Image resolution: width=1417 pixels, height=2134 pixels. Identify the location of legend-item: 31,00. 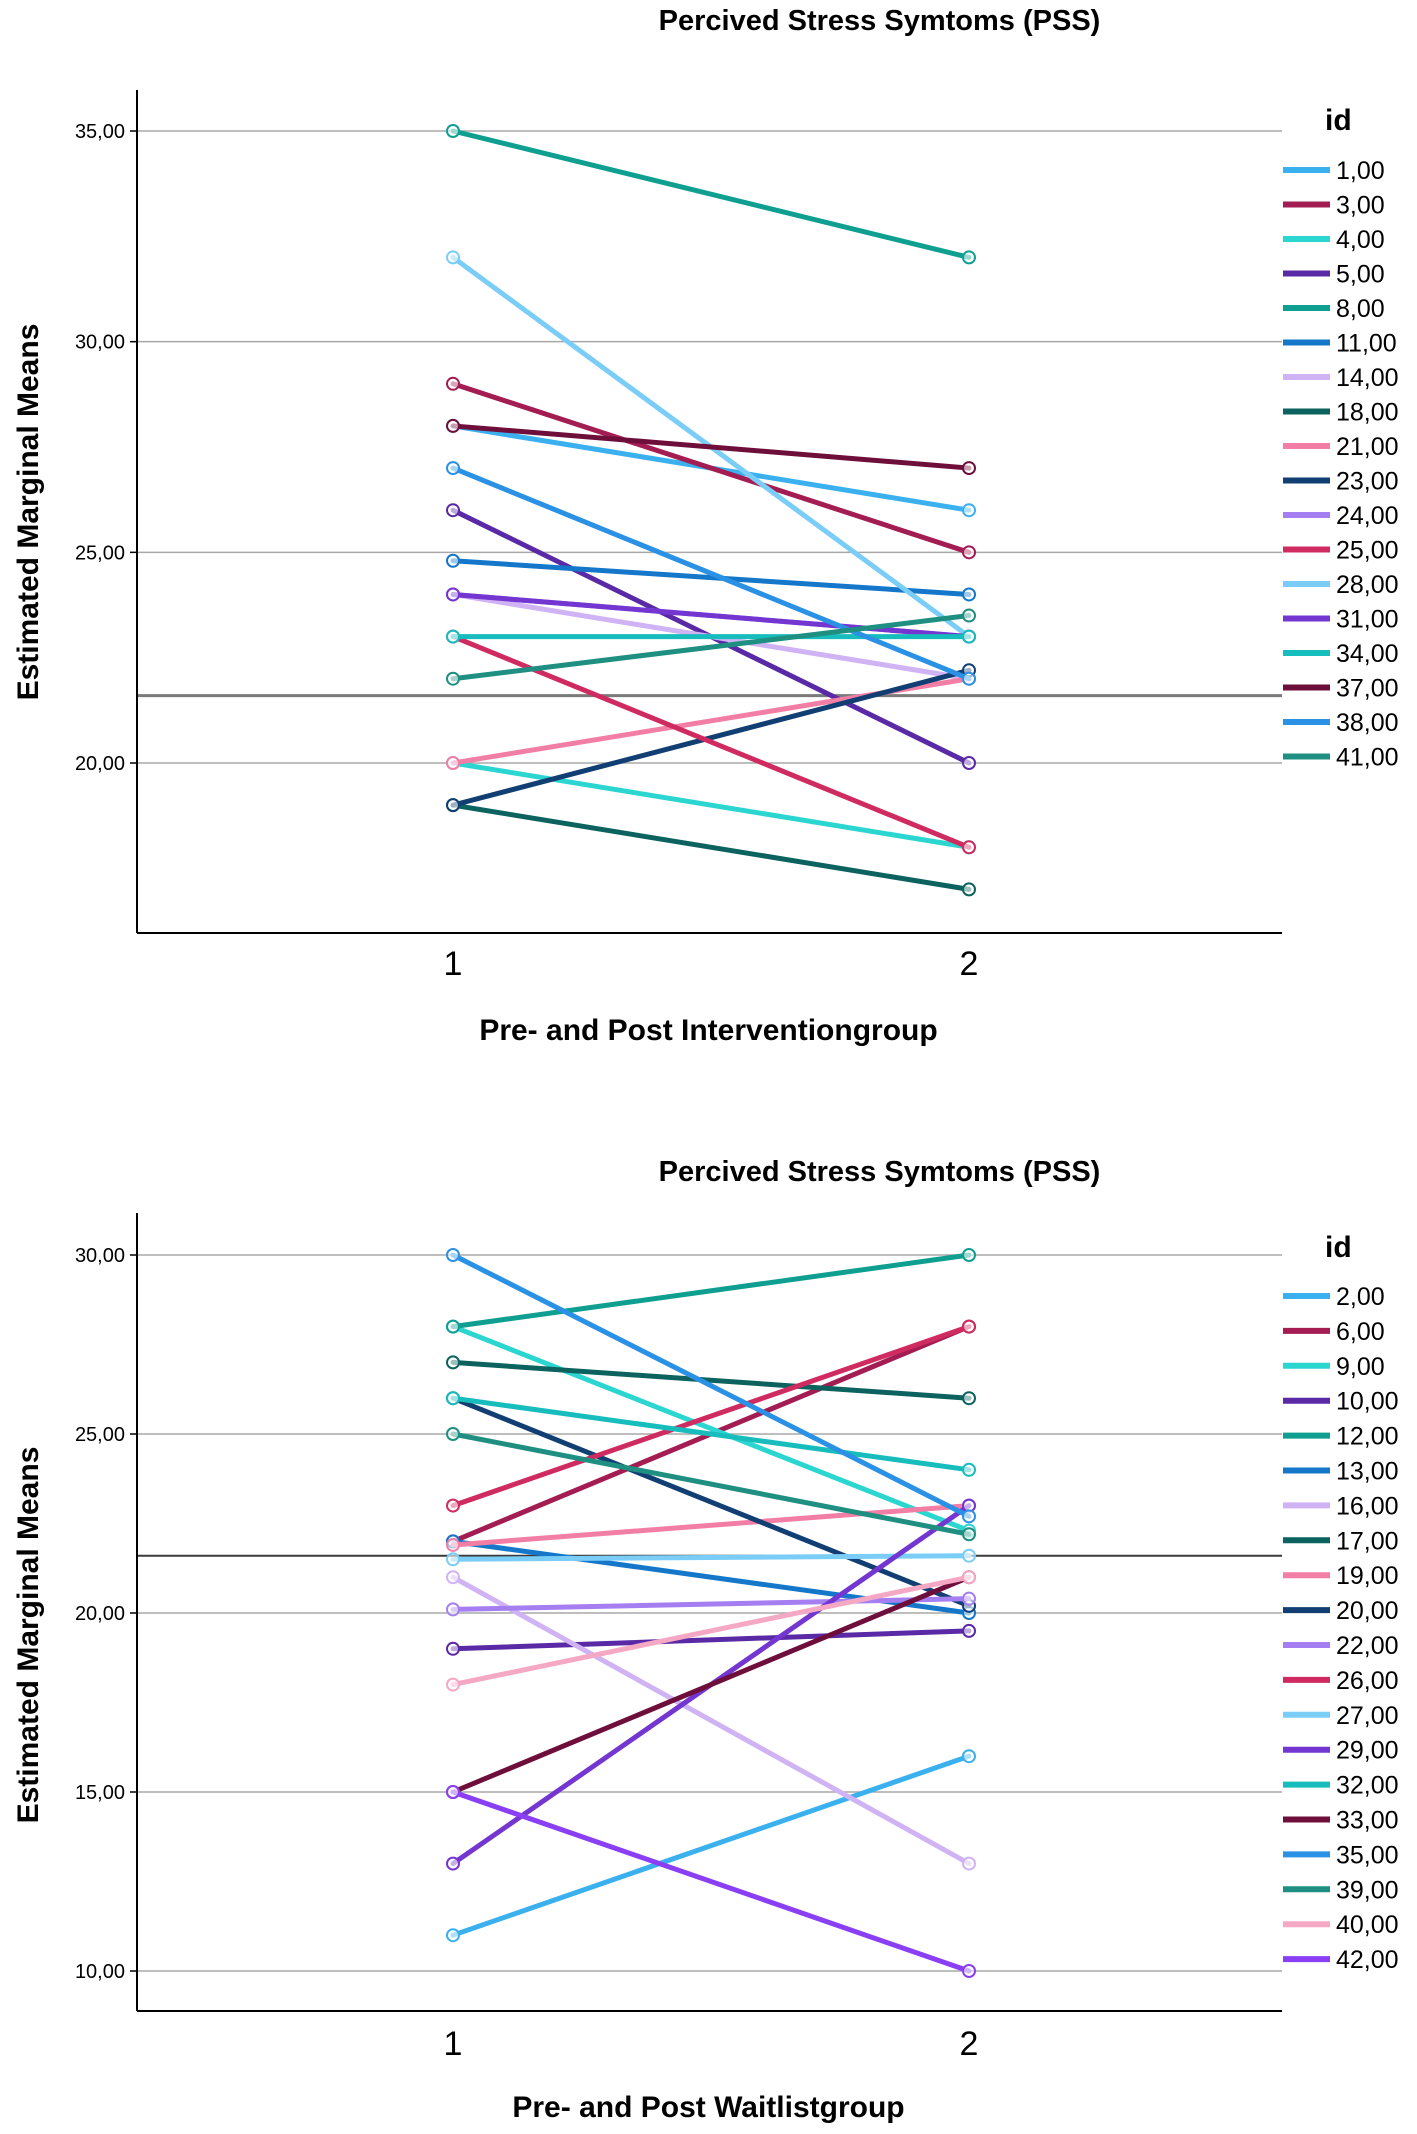
(1341, 620).